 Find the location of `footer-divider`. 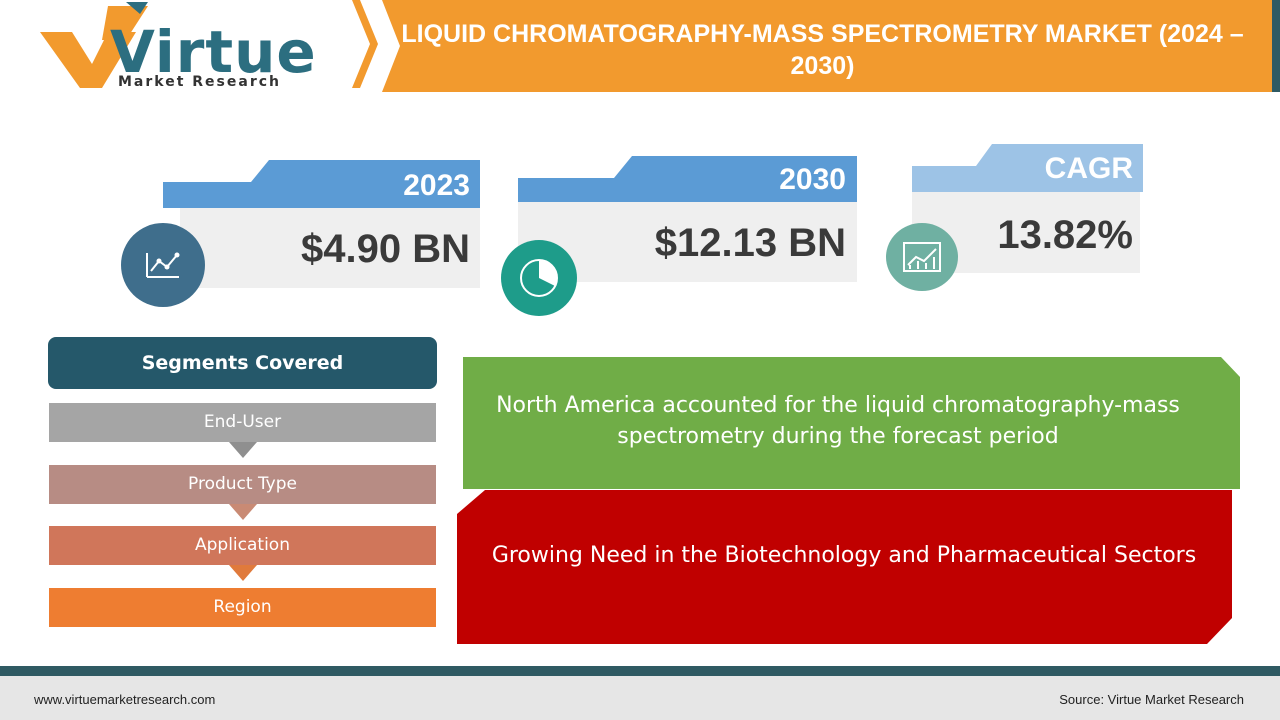

footer-divider is located at coordinates (640, 671).